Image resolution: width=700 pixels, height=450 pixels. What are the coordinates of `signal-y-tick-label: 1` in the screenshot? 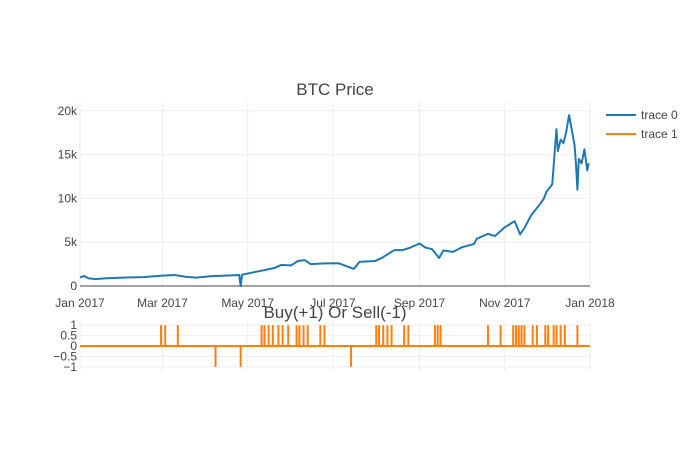 It's located at (73, 325).